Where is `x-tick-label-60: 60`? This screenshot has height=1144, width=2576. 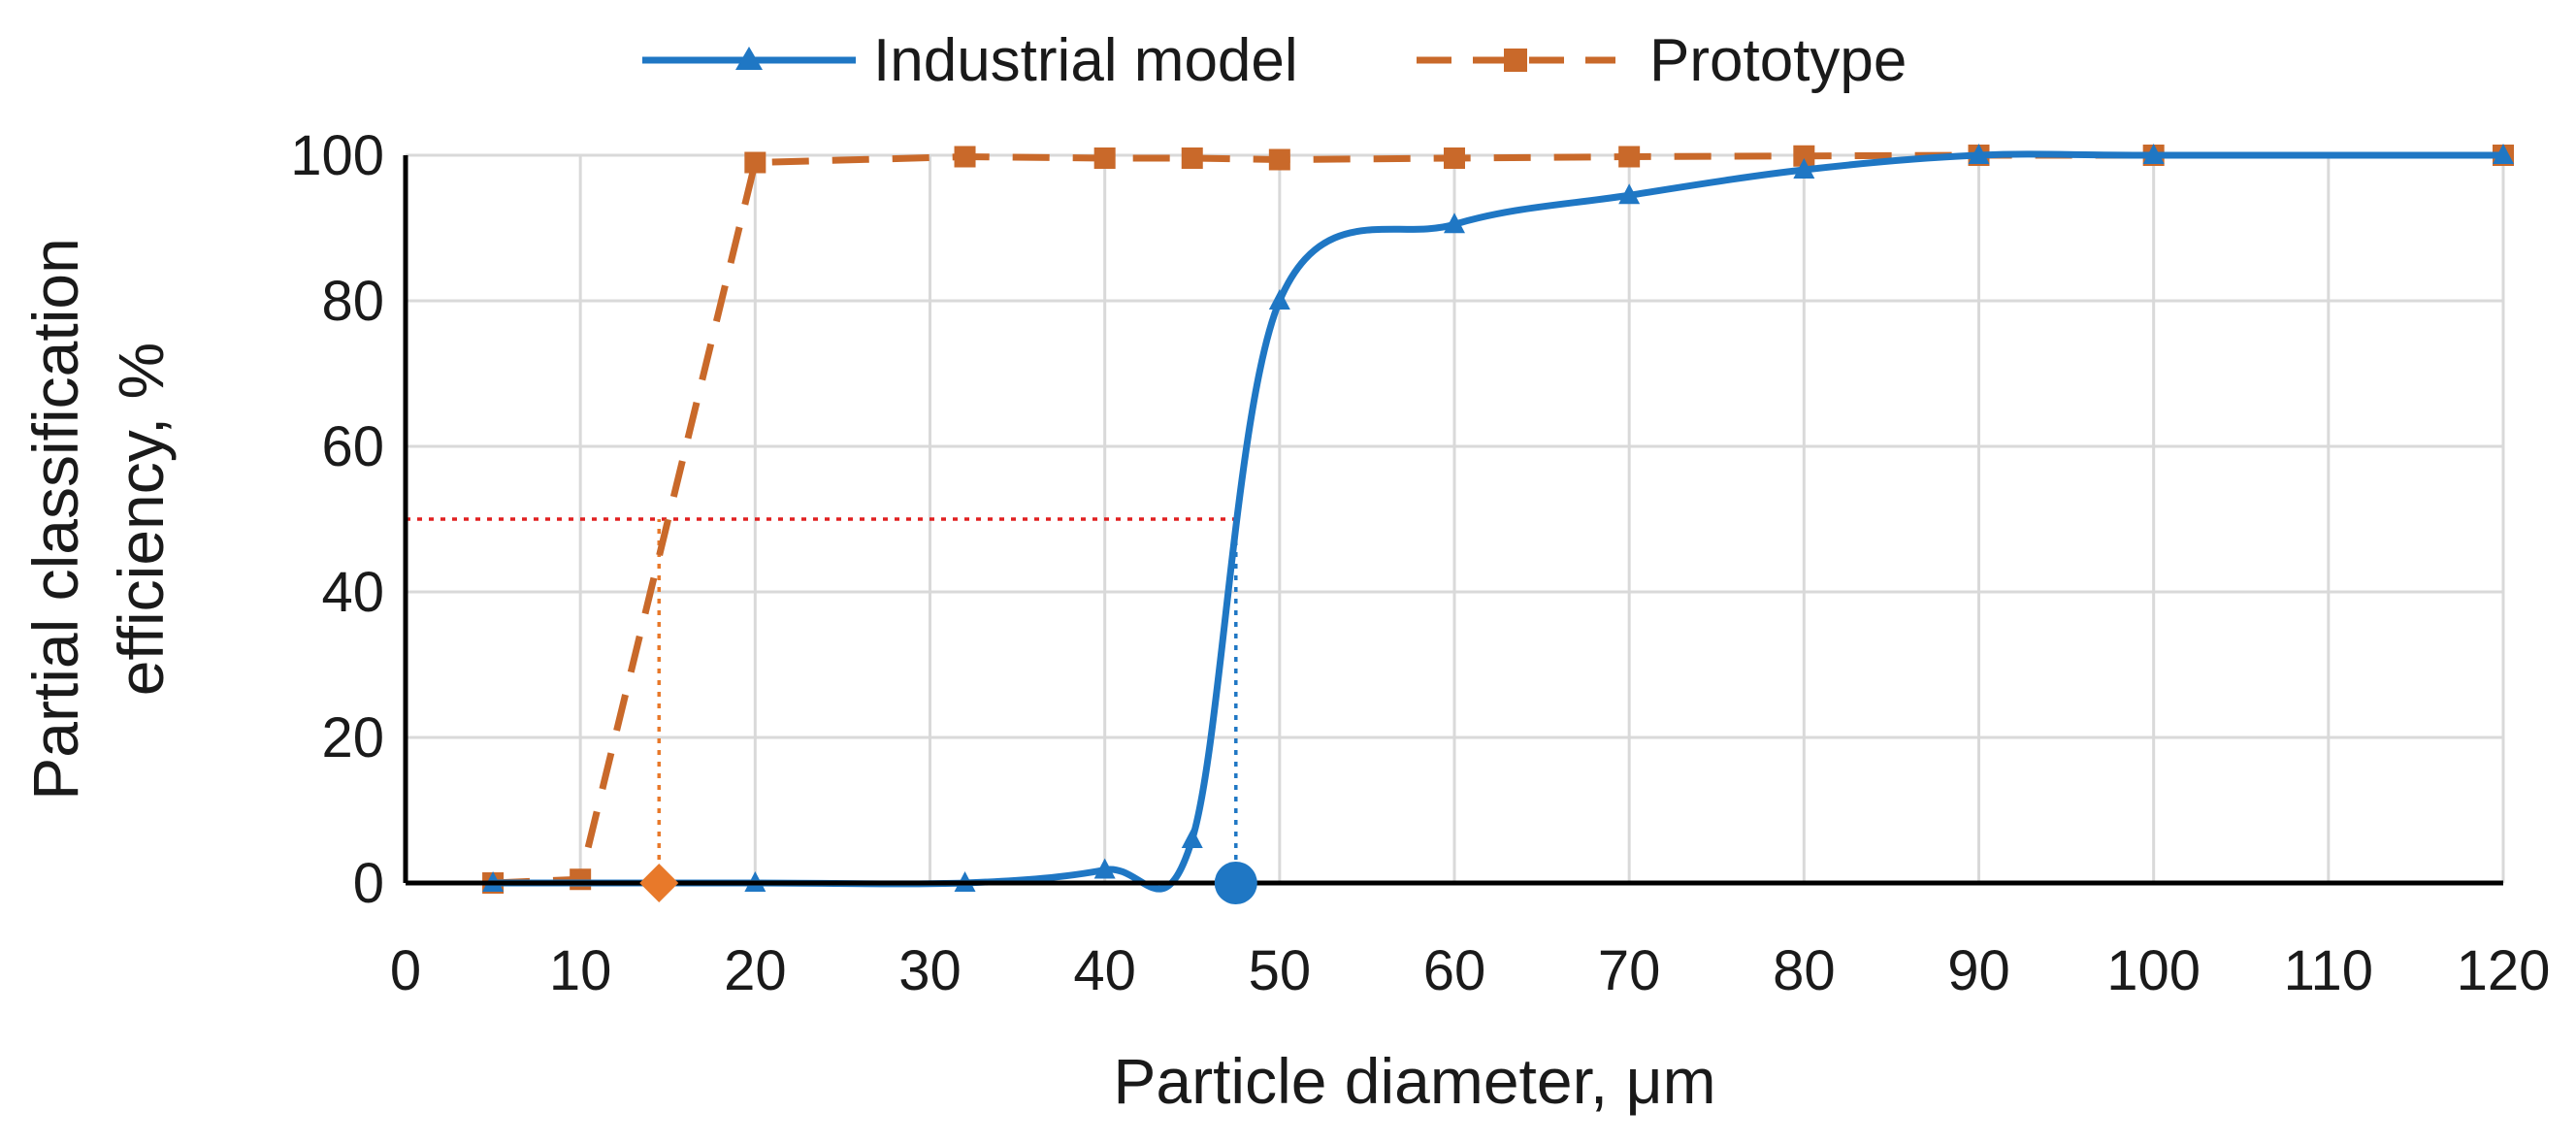 x-tick-label-60: 60 is located at coordinates (1455, 970).